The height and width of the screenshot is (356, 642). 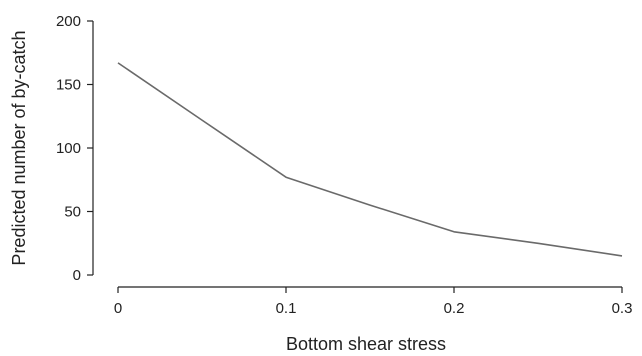 What do you see at coordinates (286, 308) in the screenshot?
I see `x-tick-label: 0.1` at bounding box center [286, 308].